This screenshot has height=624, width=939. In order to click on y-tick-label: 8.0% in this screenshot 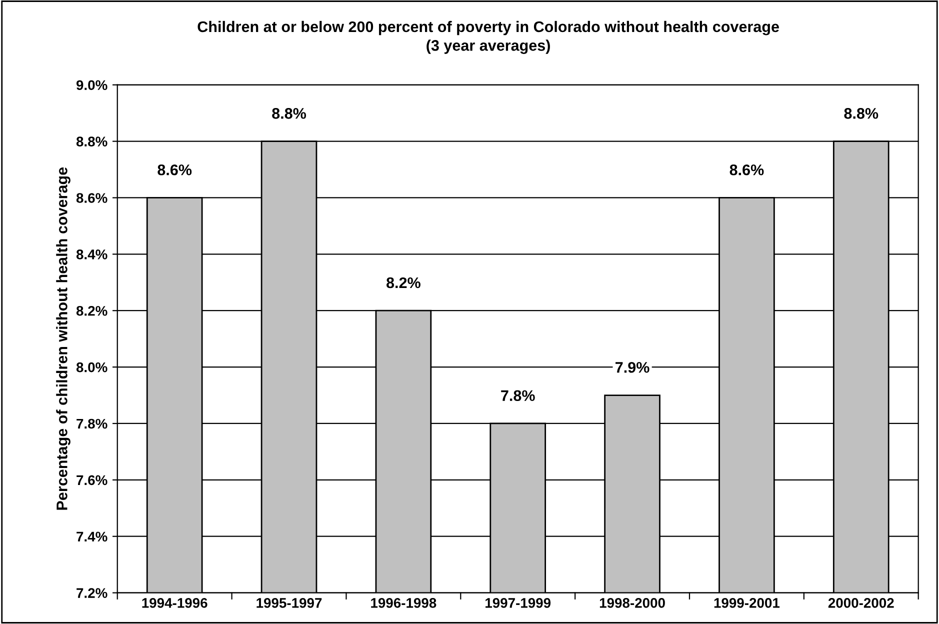, I will do `click(92, 367)`.